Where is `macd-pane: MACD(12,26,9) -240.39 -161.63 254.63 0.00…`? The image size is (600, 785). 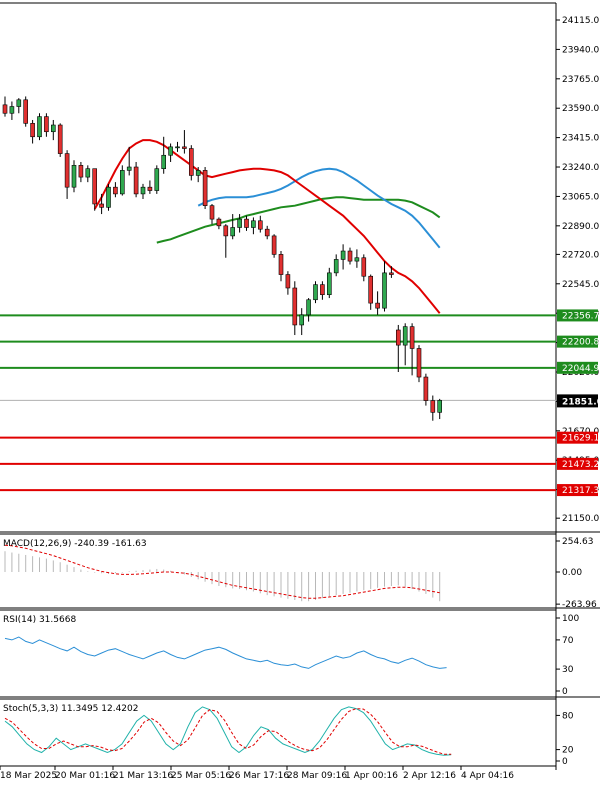 macd-pane: MACD(12,26,9) -240.39 -161.63 254.63 0.00… is located at coordinates (300, 573).